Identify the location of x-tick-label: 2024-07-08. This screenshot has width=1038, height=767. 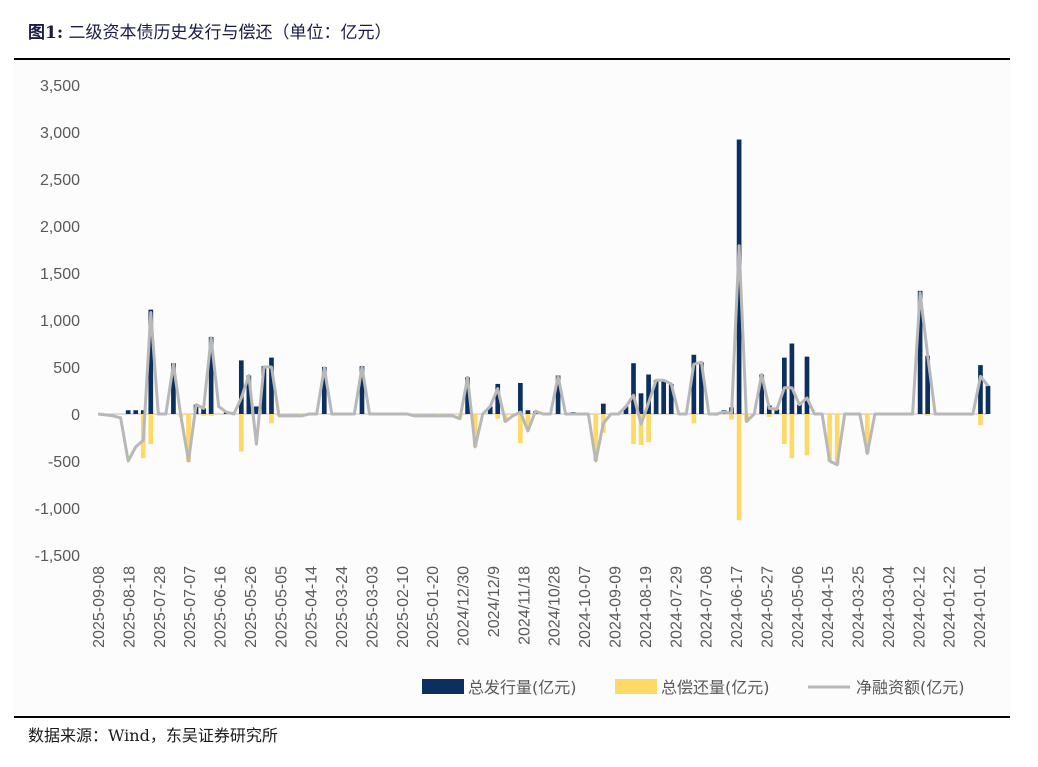
(707, 607).